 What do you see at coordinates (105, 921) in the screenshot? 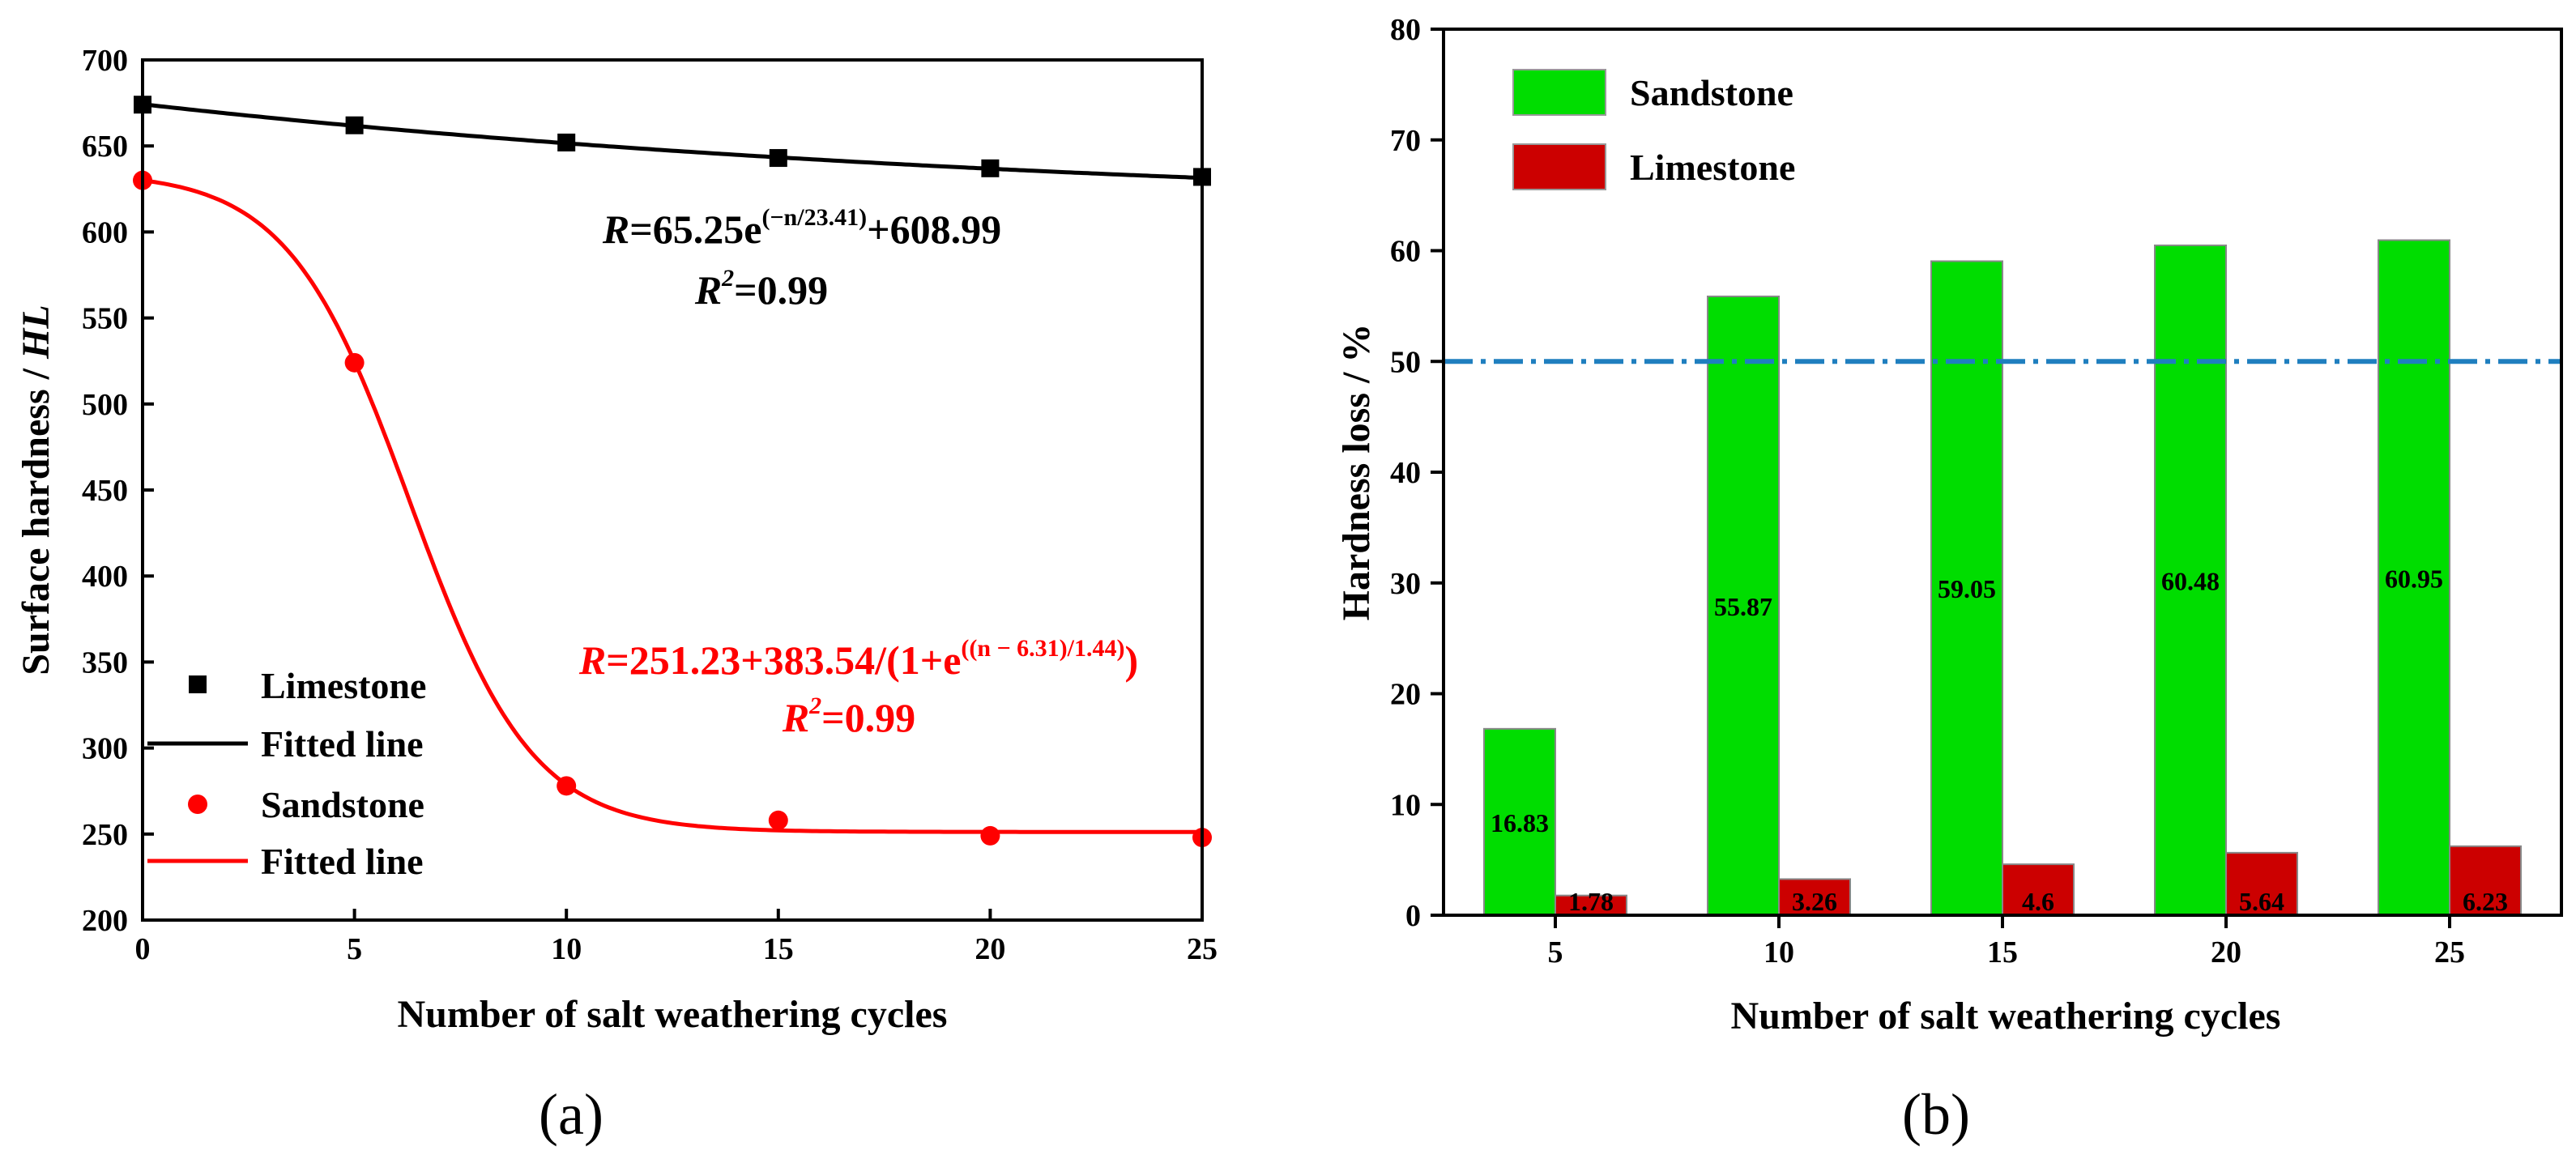
I see `panel-a-y-tick-label: 200` at bounding box center [105, 921].